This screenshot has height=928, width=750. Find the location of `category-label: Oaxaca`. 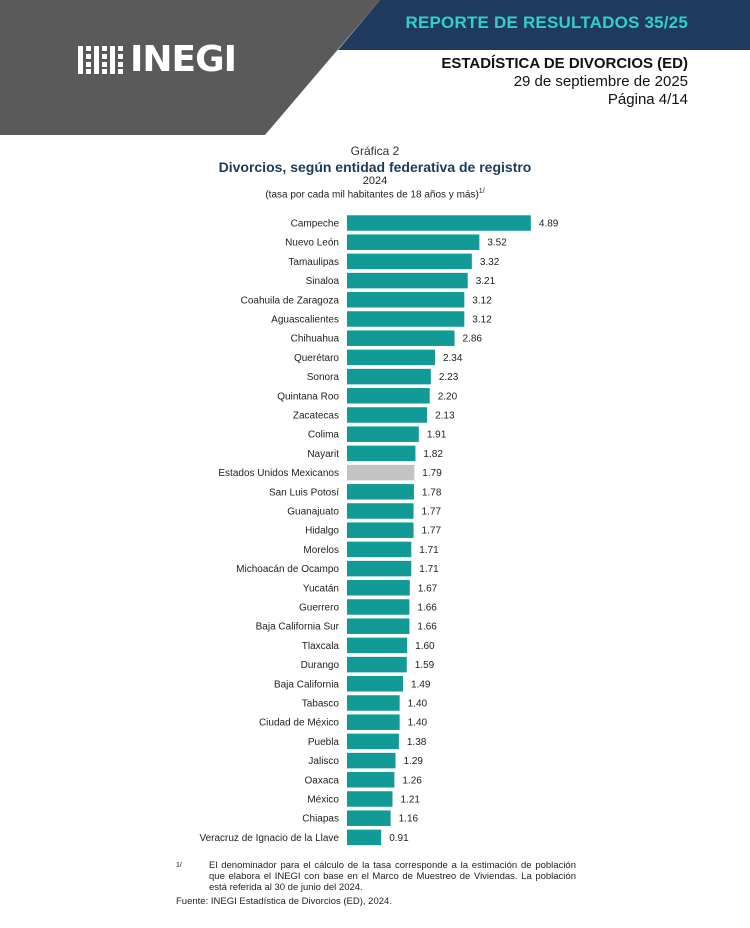

category-label: Oaxaca is located at coordinates (322, 780).